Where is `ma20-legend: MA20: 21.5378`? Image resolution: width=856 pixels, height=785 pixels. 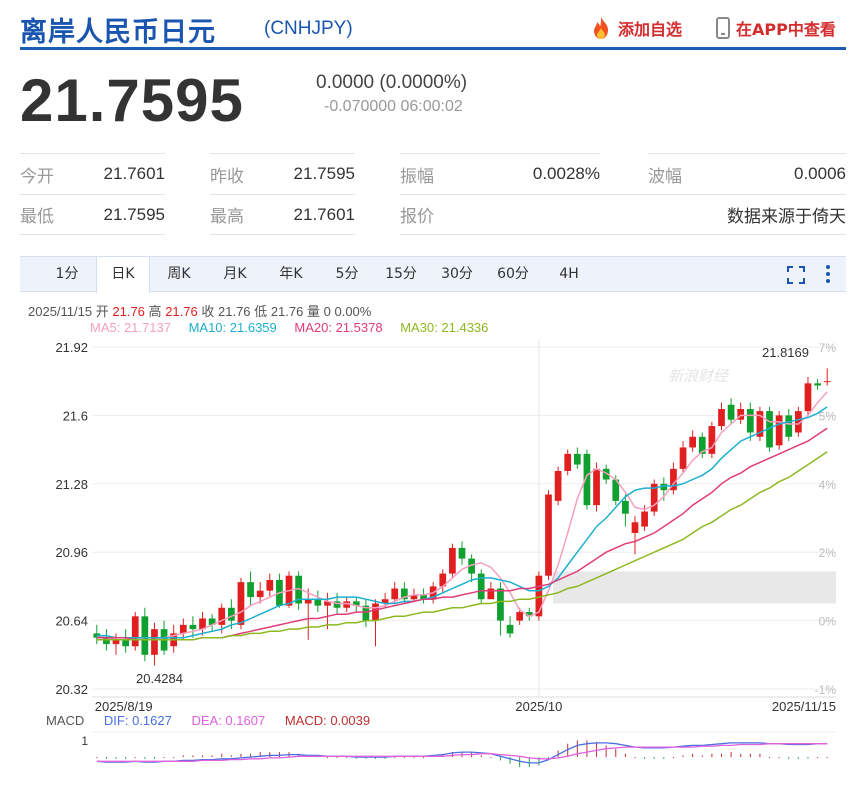
ma20-legend: MA20: 21.5378 is located at coordinates (338, 327).